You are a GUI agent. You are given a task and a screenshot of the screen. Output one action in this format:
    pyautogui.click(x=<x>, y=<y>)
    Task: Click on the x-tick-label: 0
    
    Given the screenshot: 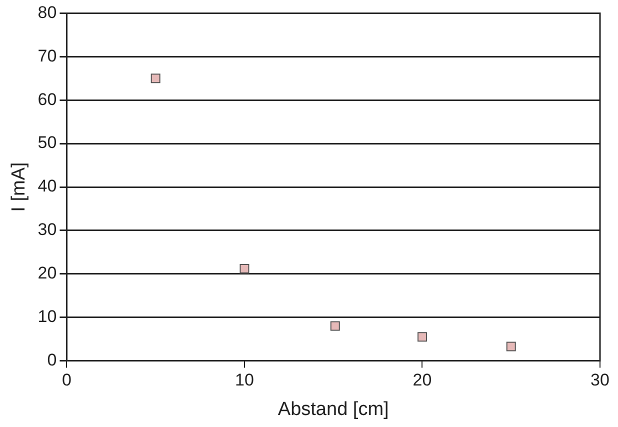 What is the action you would take?
    pyautogui.click(x=67, y=380)
    